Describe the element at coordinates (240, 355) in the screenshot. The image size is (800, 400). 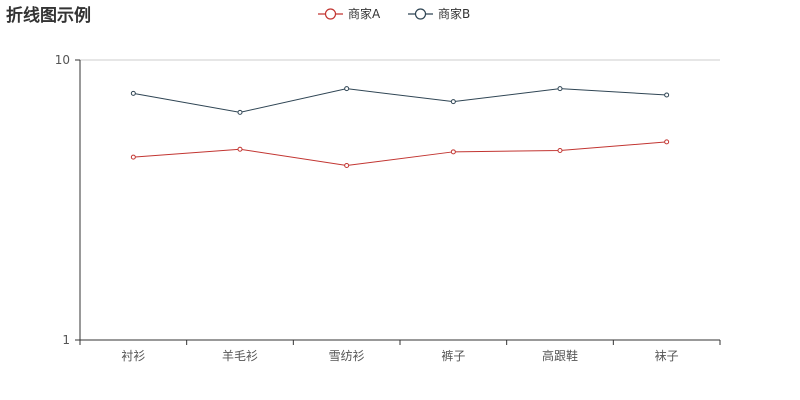
I see `x-tick-label: 羊毛衫` at that location.